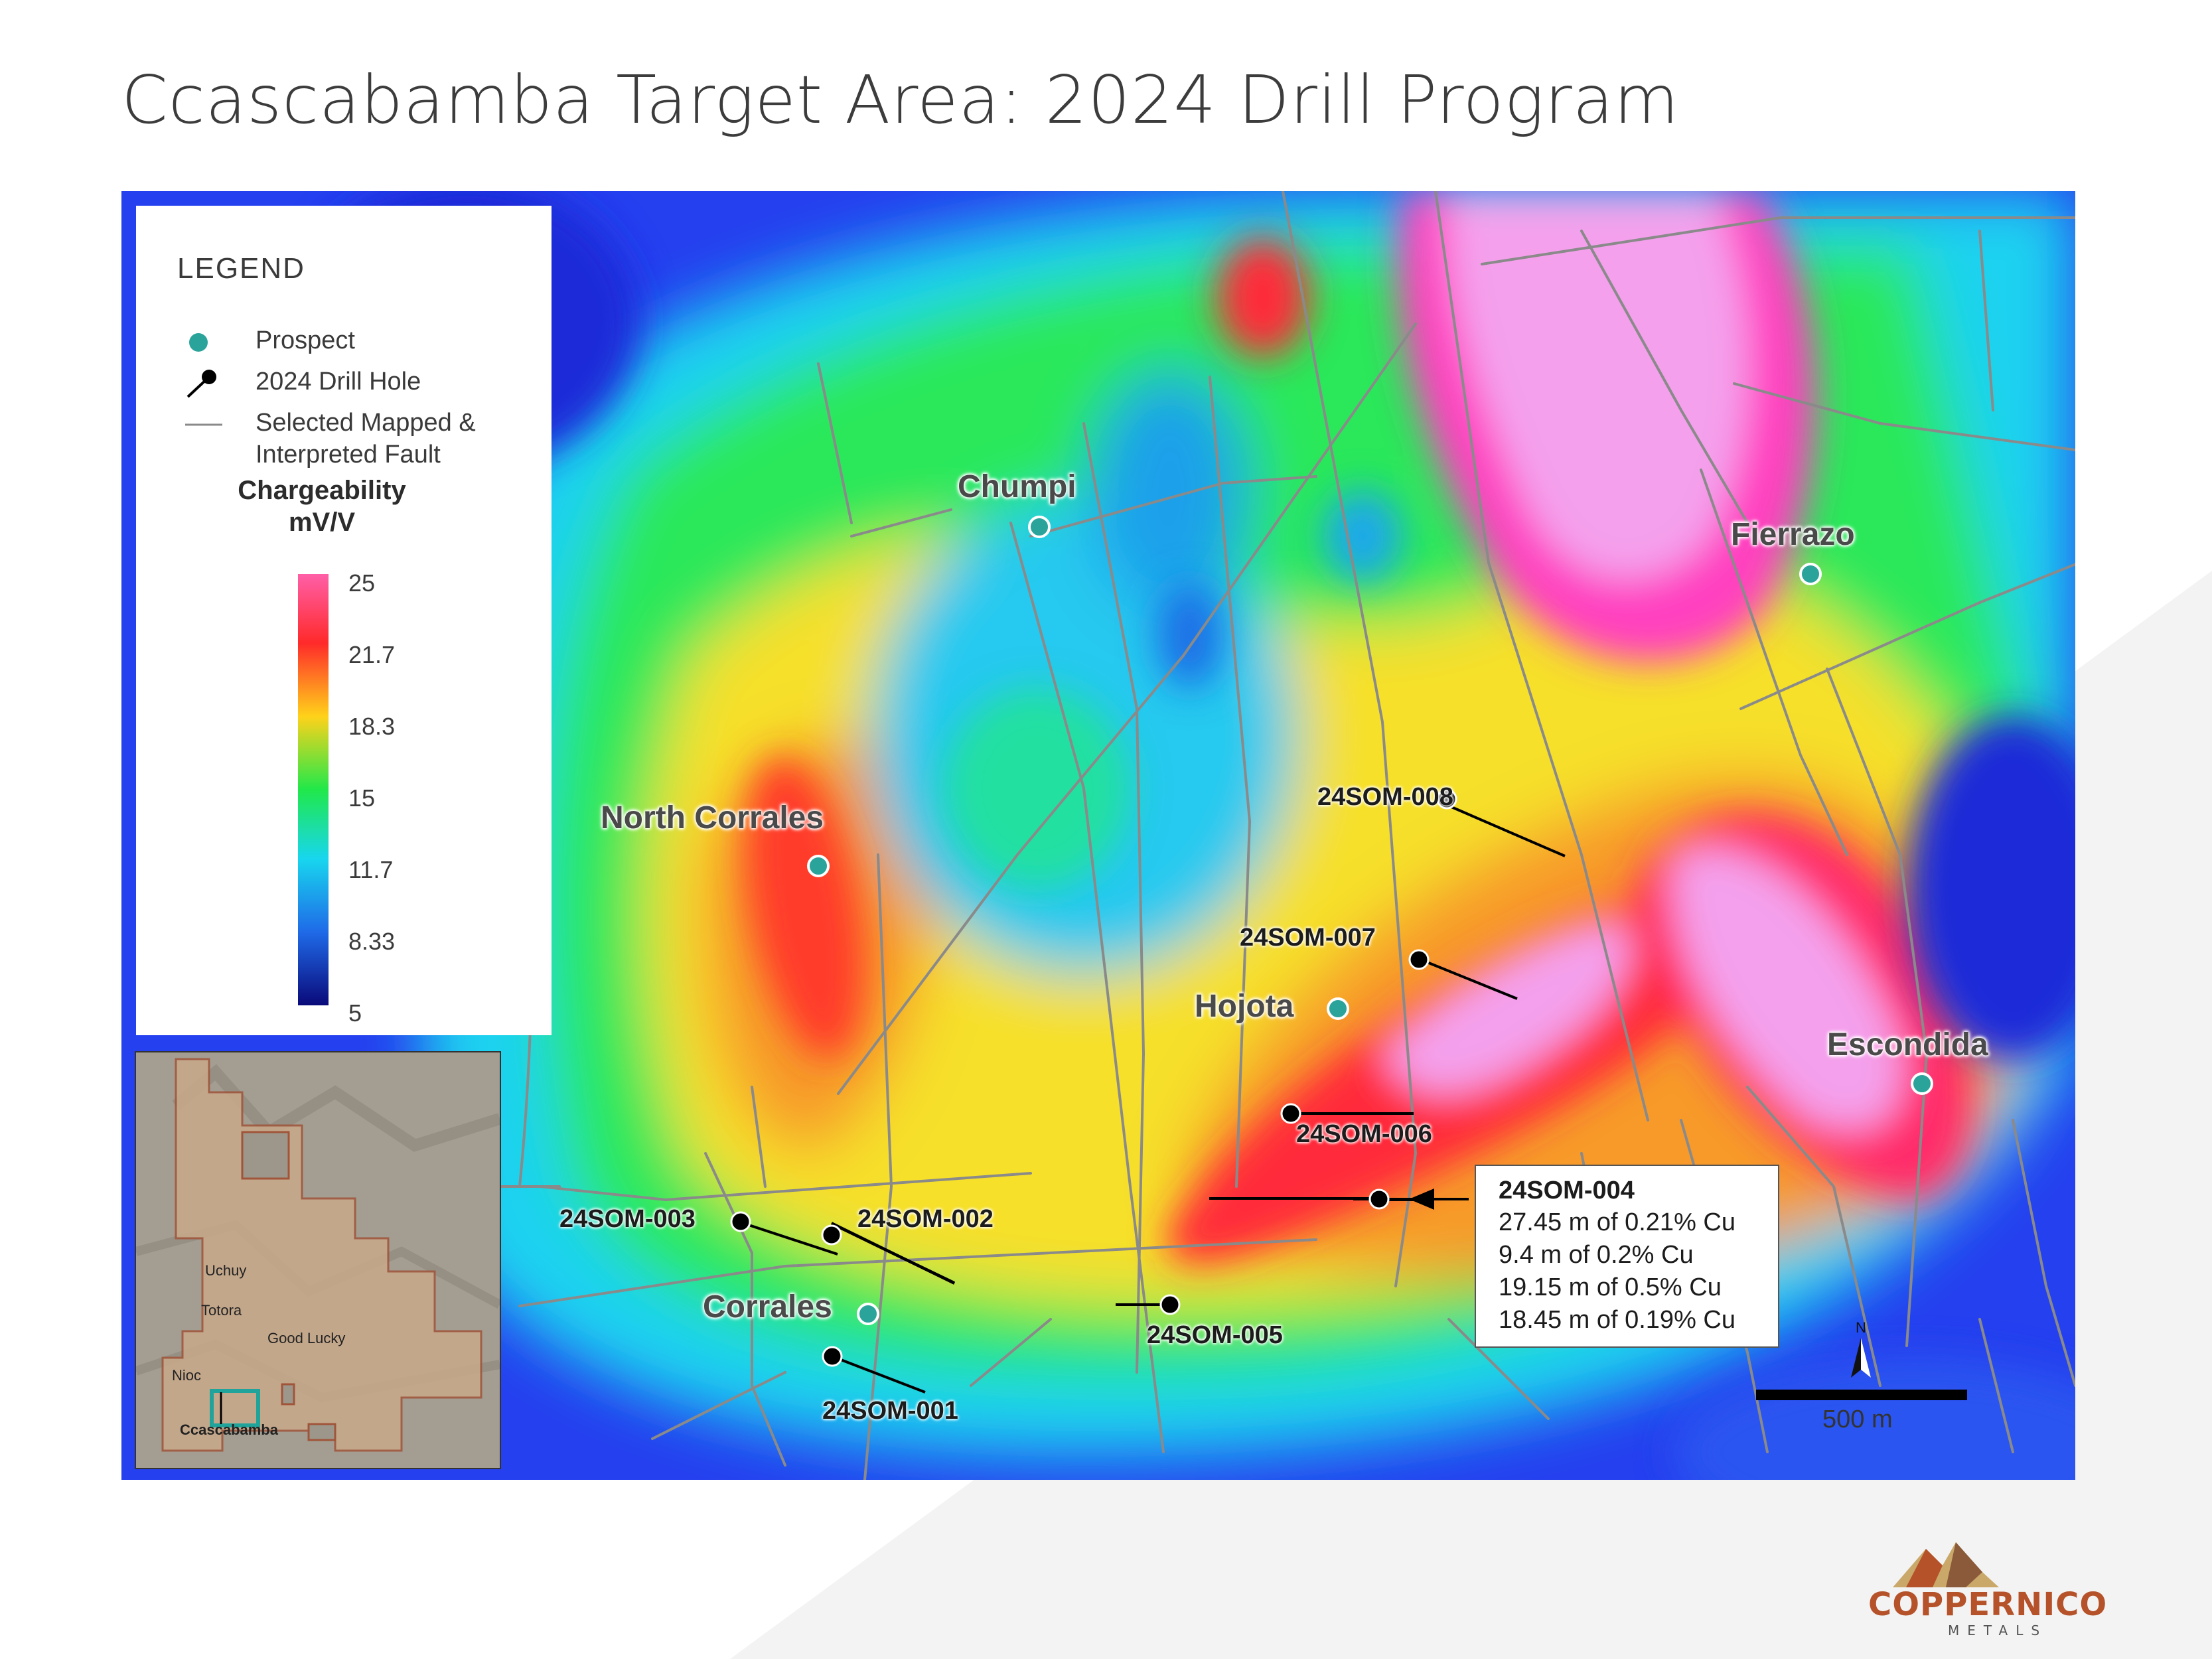 The image size is (2212, 1659). What do you see at coordinates (187, 1375) in the screenshot?
I see `inset-place-label: Nioc` at bounding box center [187, 1375].